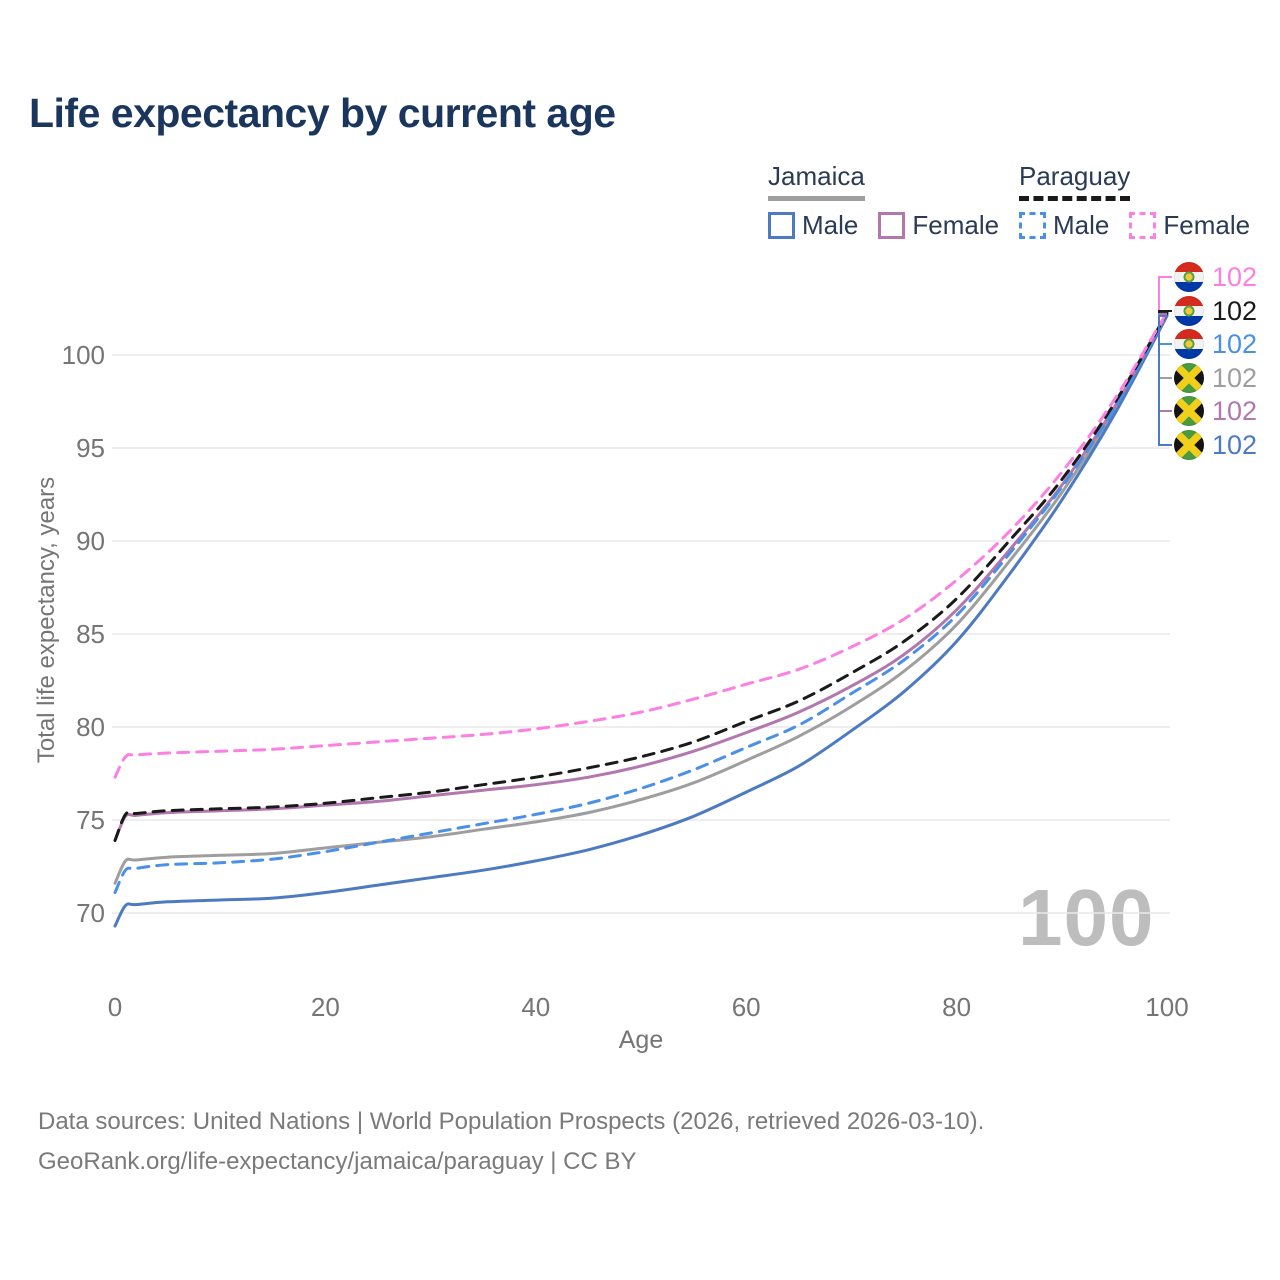 The image size is (1280, 1280). I want to click on legend-item-paraguay-male: Male, so click(1064, 225).